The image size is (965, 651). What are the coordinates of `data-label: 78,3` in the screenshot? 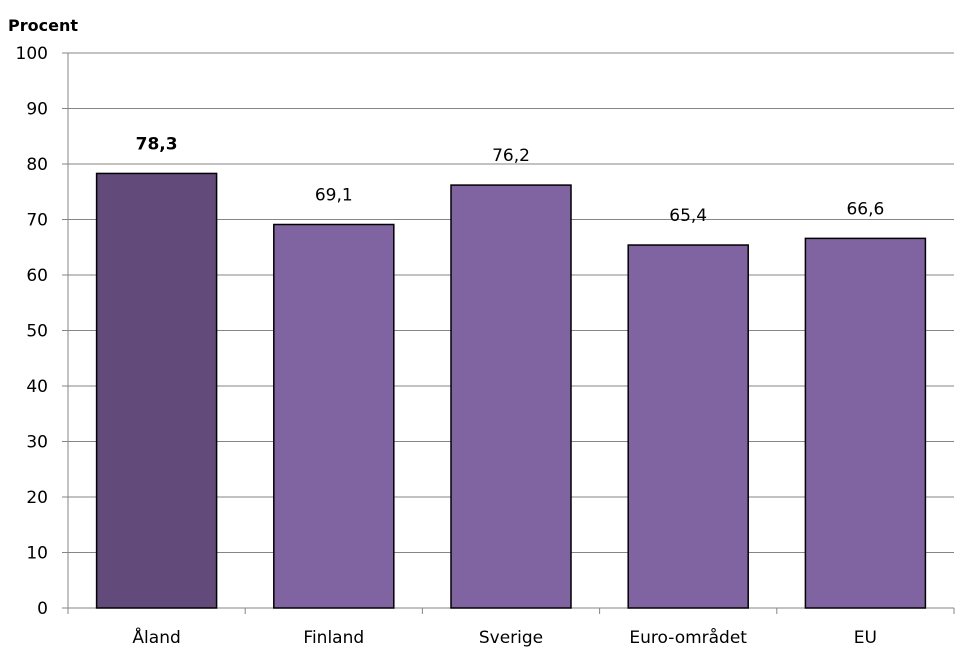 It's located at (157, 144).